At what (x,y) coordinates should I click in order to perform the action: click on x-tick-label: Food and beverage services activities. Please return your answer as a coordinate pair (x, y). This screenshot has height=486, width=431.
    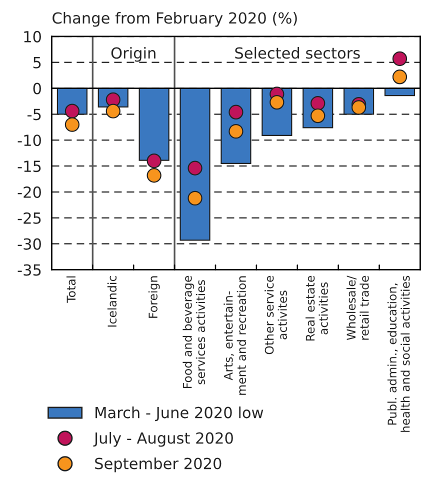
    Looking at the image, I should click on (194, 332).